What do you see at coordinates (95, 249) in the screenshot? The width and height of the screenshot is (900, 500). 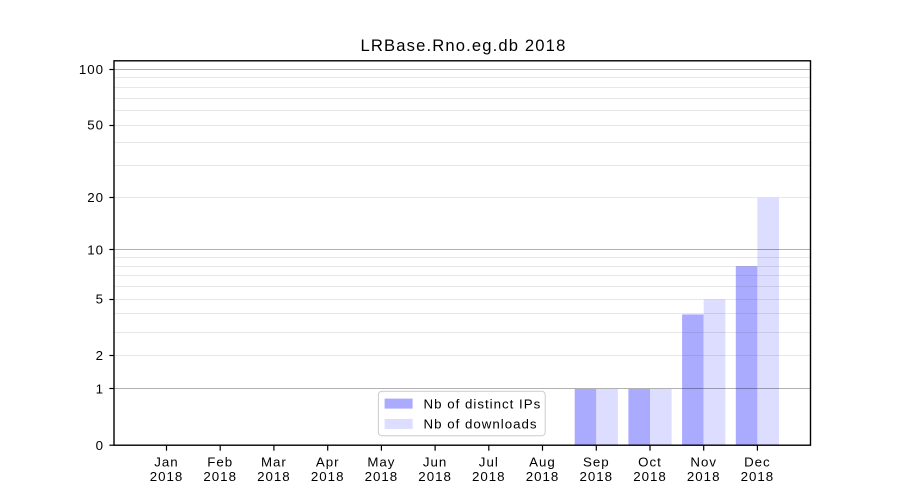 I see `svg-text: 10` at bounding box center [95, 249].